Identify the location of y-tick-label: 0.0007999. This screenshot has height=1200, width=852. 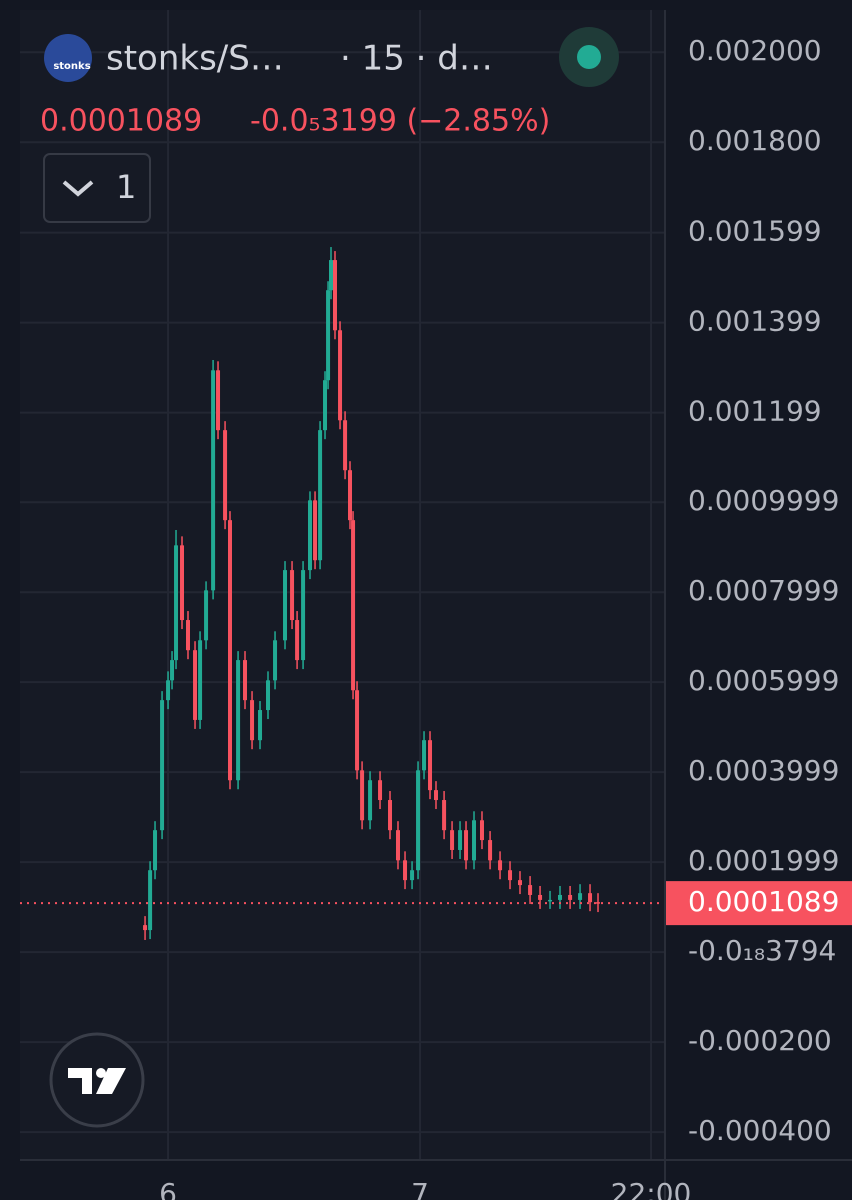
(763, 590).